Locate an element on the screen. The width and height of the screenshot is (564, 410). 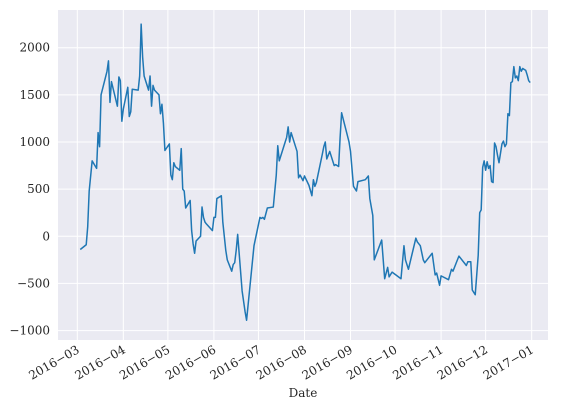
y-tick-label: 1500 is located at coordinates (34, 95).